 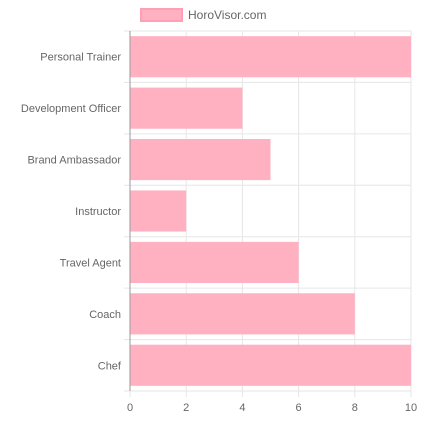 What do you see at coordinates (242, 408) in the screenshot?
I see `x-tick-label: 4` at bounding box center [242, 408].